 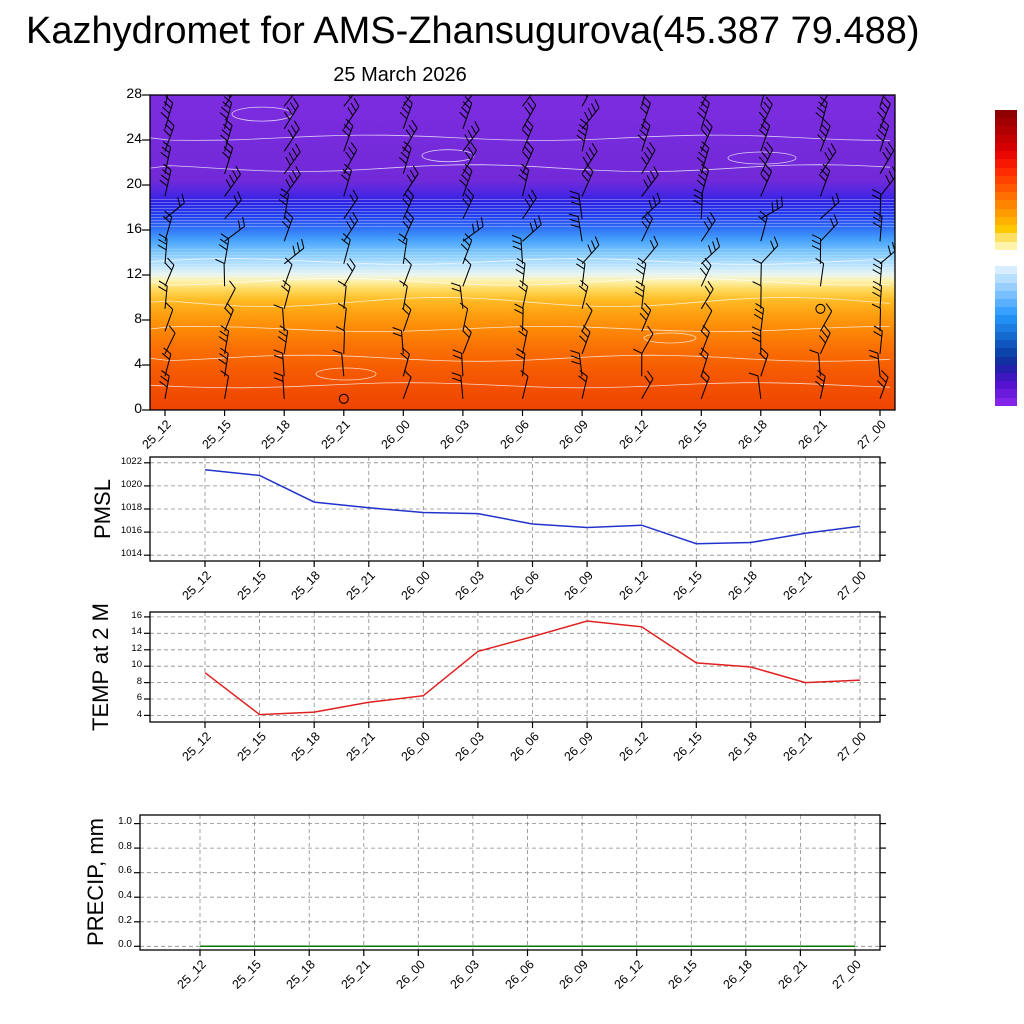 What do you see at coordinates (102, 509) in the screenshot?
I see `pmsl-axis-label: PMSL` at bounding box center [102, 509].